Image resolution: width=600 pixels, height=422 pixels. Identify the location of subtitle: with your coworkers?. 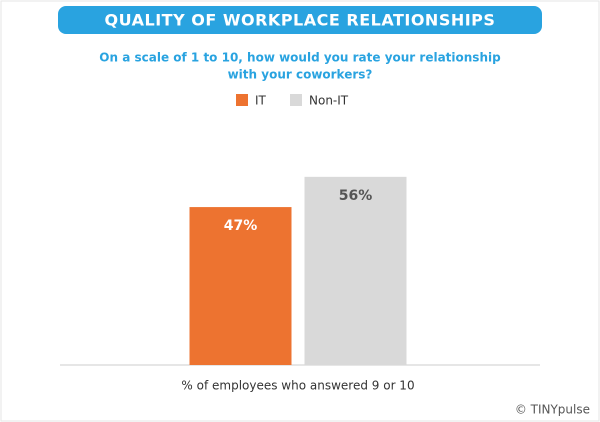
(300, 75).